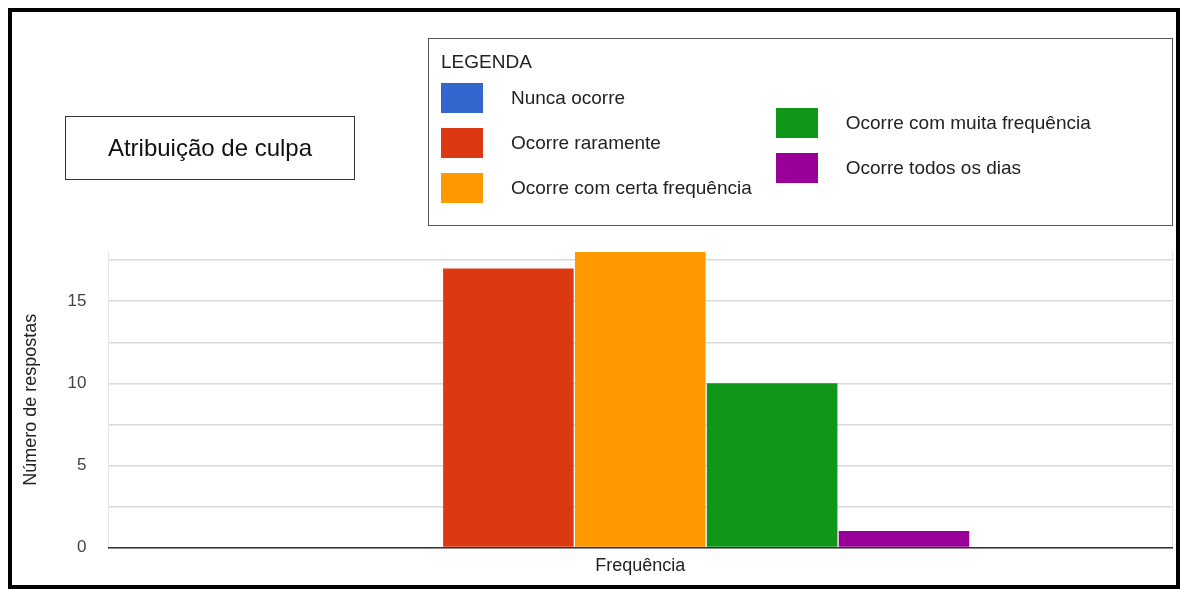 This screenshot has height=589, width=1180. I want to click on legend-label: Ocorre com muita frequência, so click(968, 122).